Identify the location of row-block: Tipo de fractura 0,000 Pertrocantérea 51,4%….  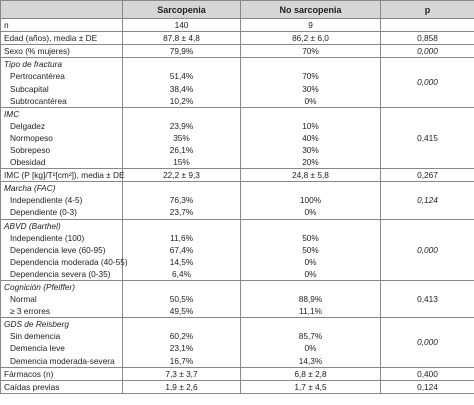
(237, 82).